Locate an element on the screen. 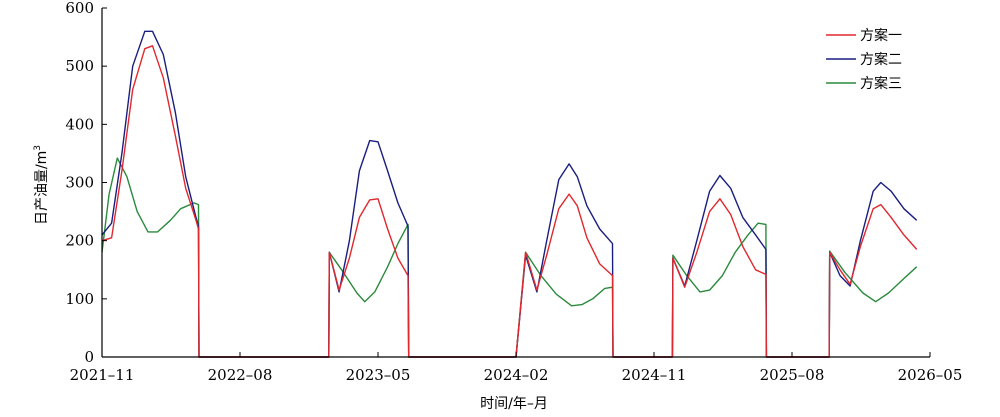  y-tick-label: 600 is located at coordinates (79, 8).